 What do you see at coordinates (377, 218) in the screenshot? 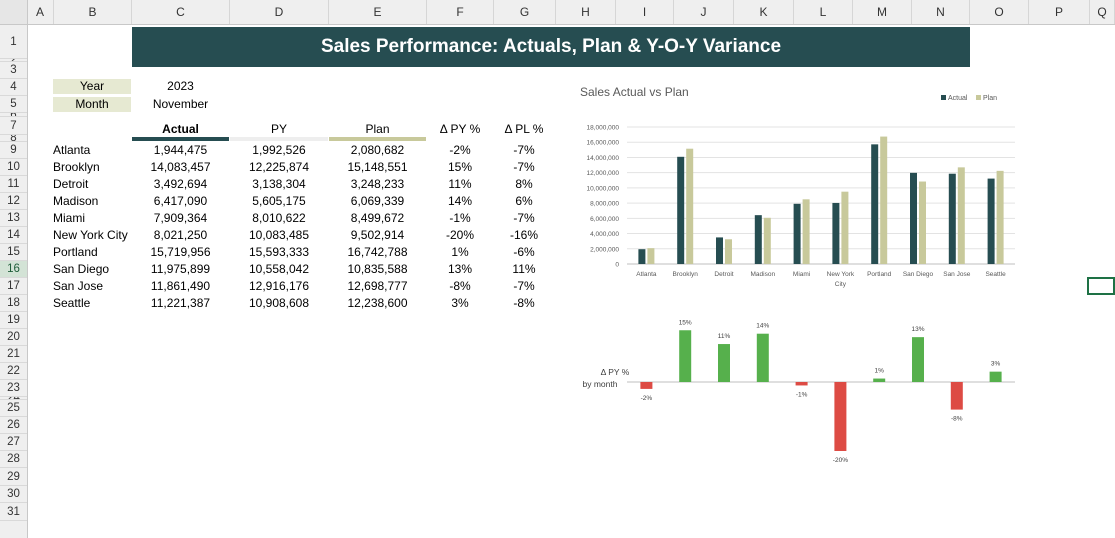
I see `table-cell-plan: 8,499,672` at bounding box center [377, 218].